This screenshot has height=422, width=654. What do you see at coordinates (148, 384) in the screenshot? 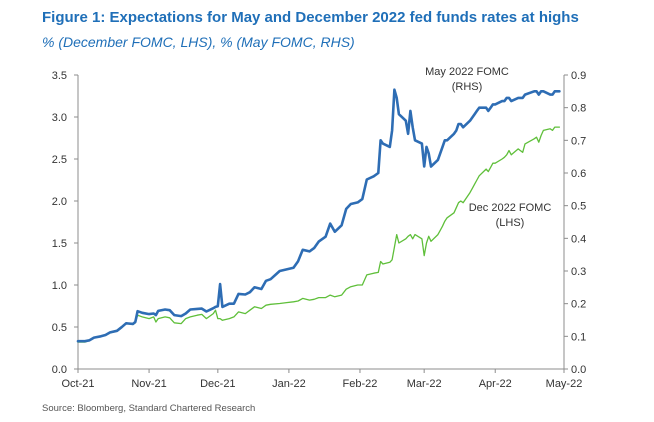
I see `x-tick-label: Nov-21` at bounding box center [148, 384].